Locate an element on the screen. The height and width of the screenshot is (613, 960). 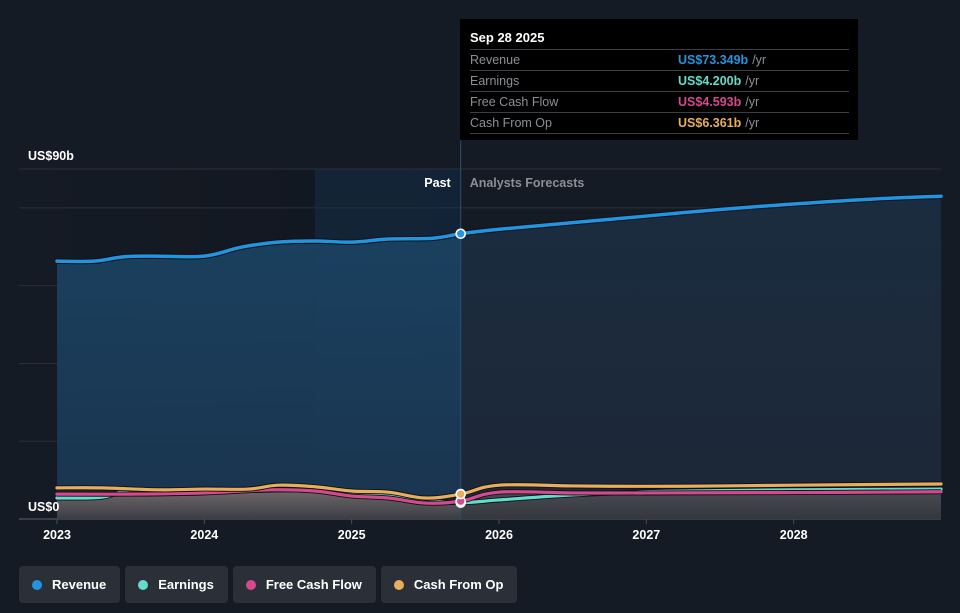
tooltip-date: Sep 28 2025 is located at coordinates (659, 39).